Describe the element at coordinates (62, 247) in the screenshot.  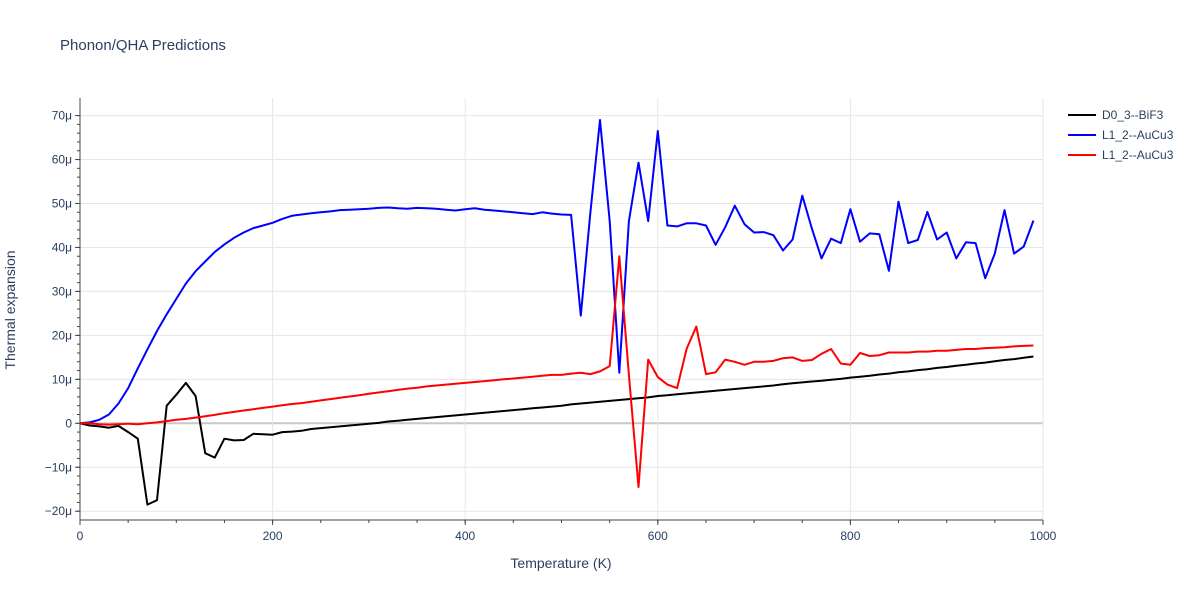
I see `y-tick-label: 40μ` at that location.